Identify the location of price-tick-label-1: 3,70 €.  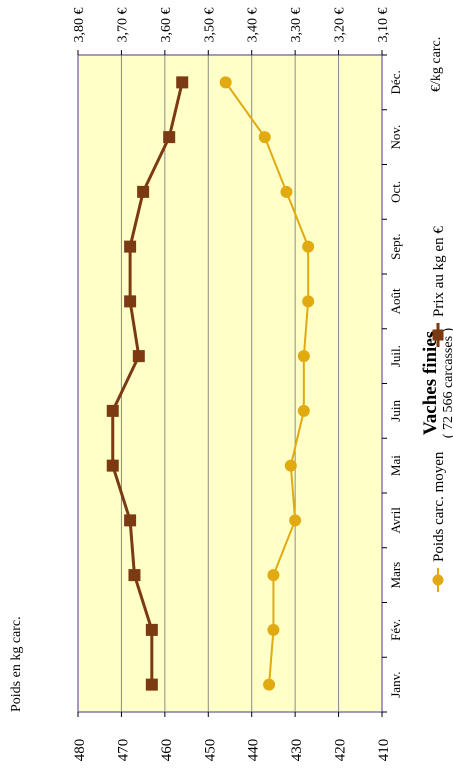
(122, 25).